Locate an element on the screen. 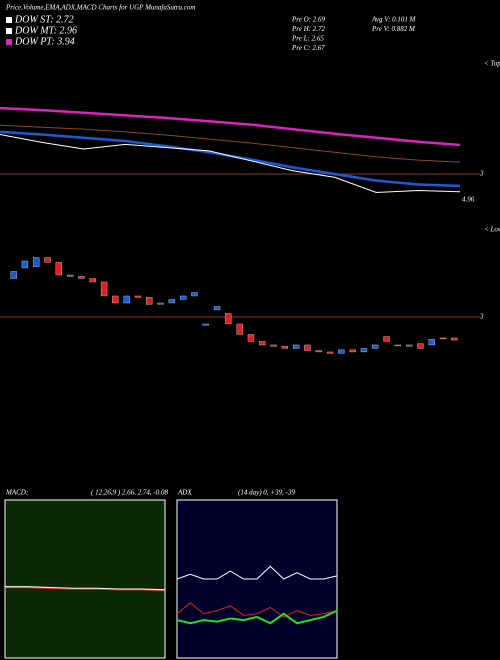 The width and height of the screenshot is (500, 660). annotation: 4.96 is located at coordinates (468, 200).